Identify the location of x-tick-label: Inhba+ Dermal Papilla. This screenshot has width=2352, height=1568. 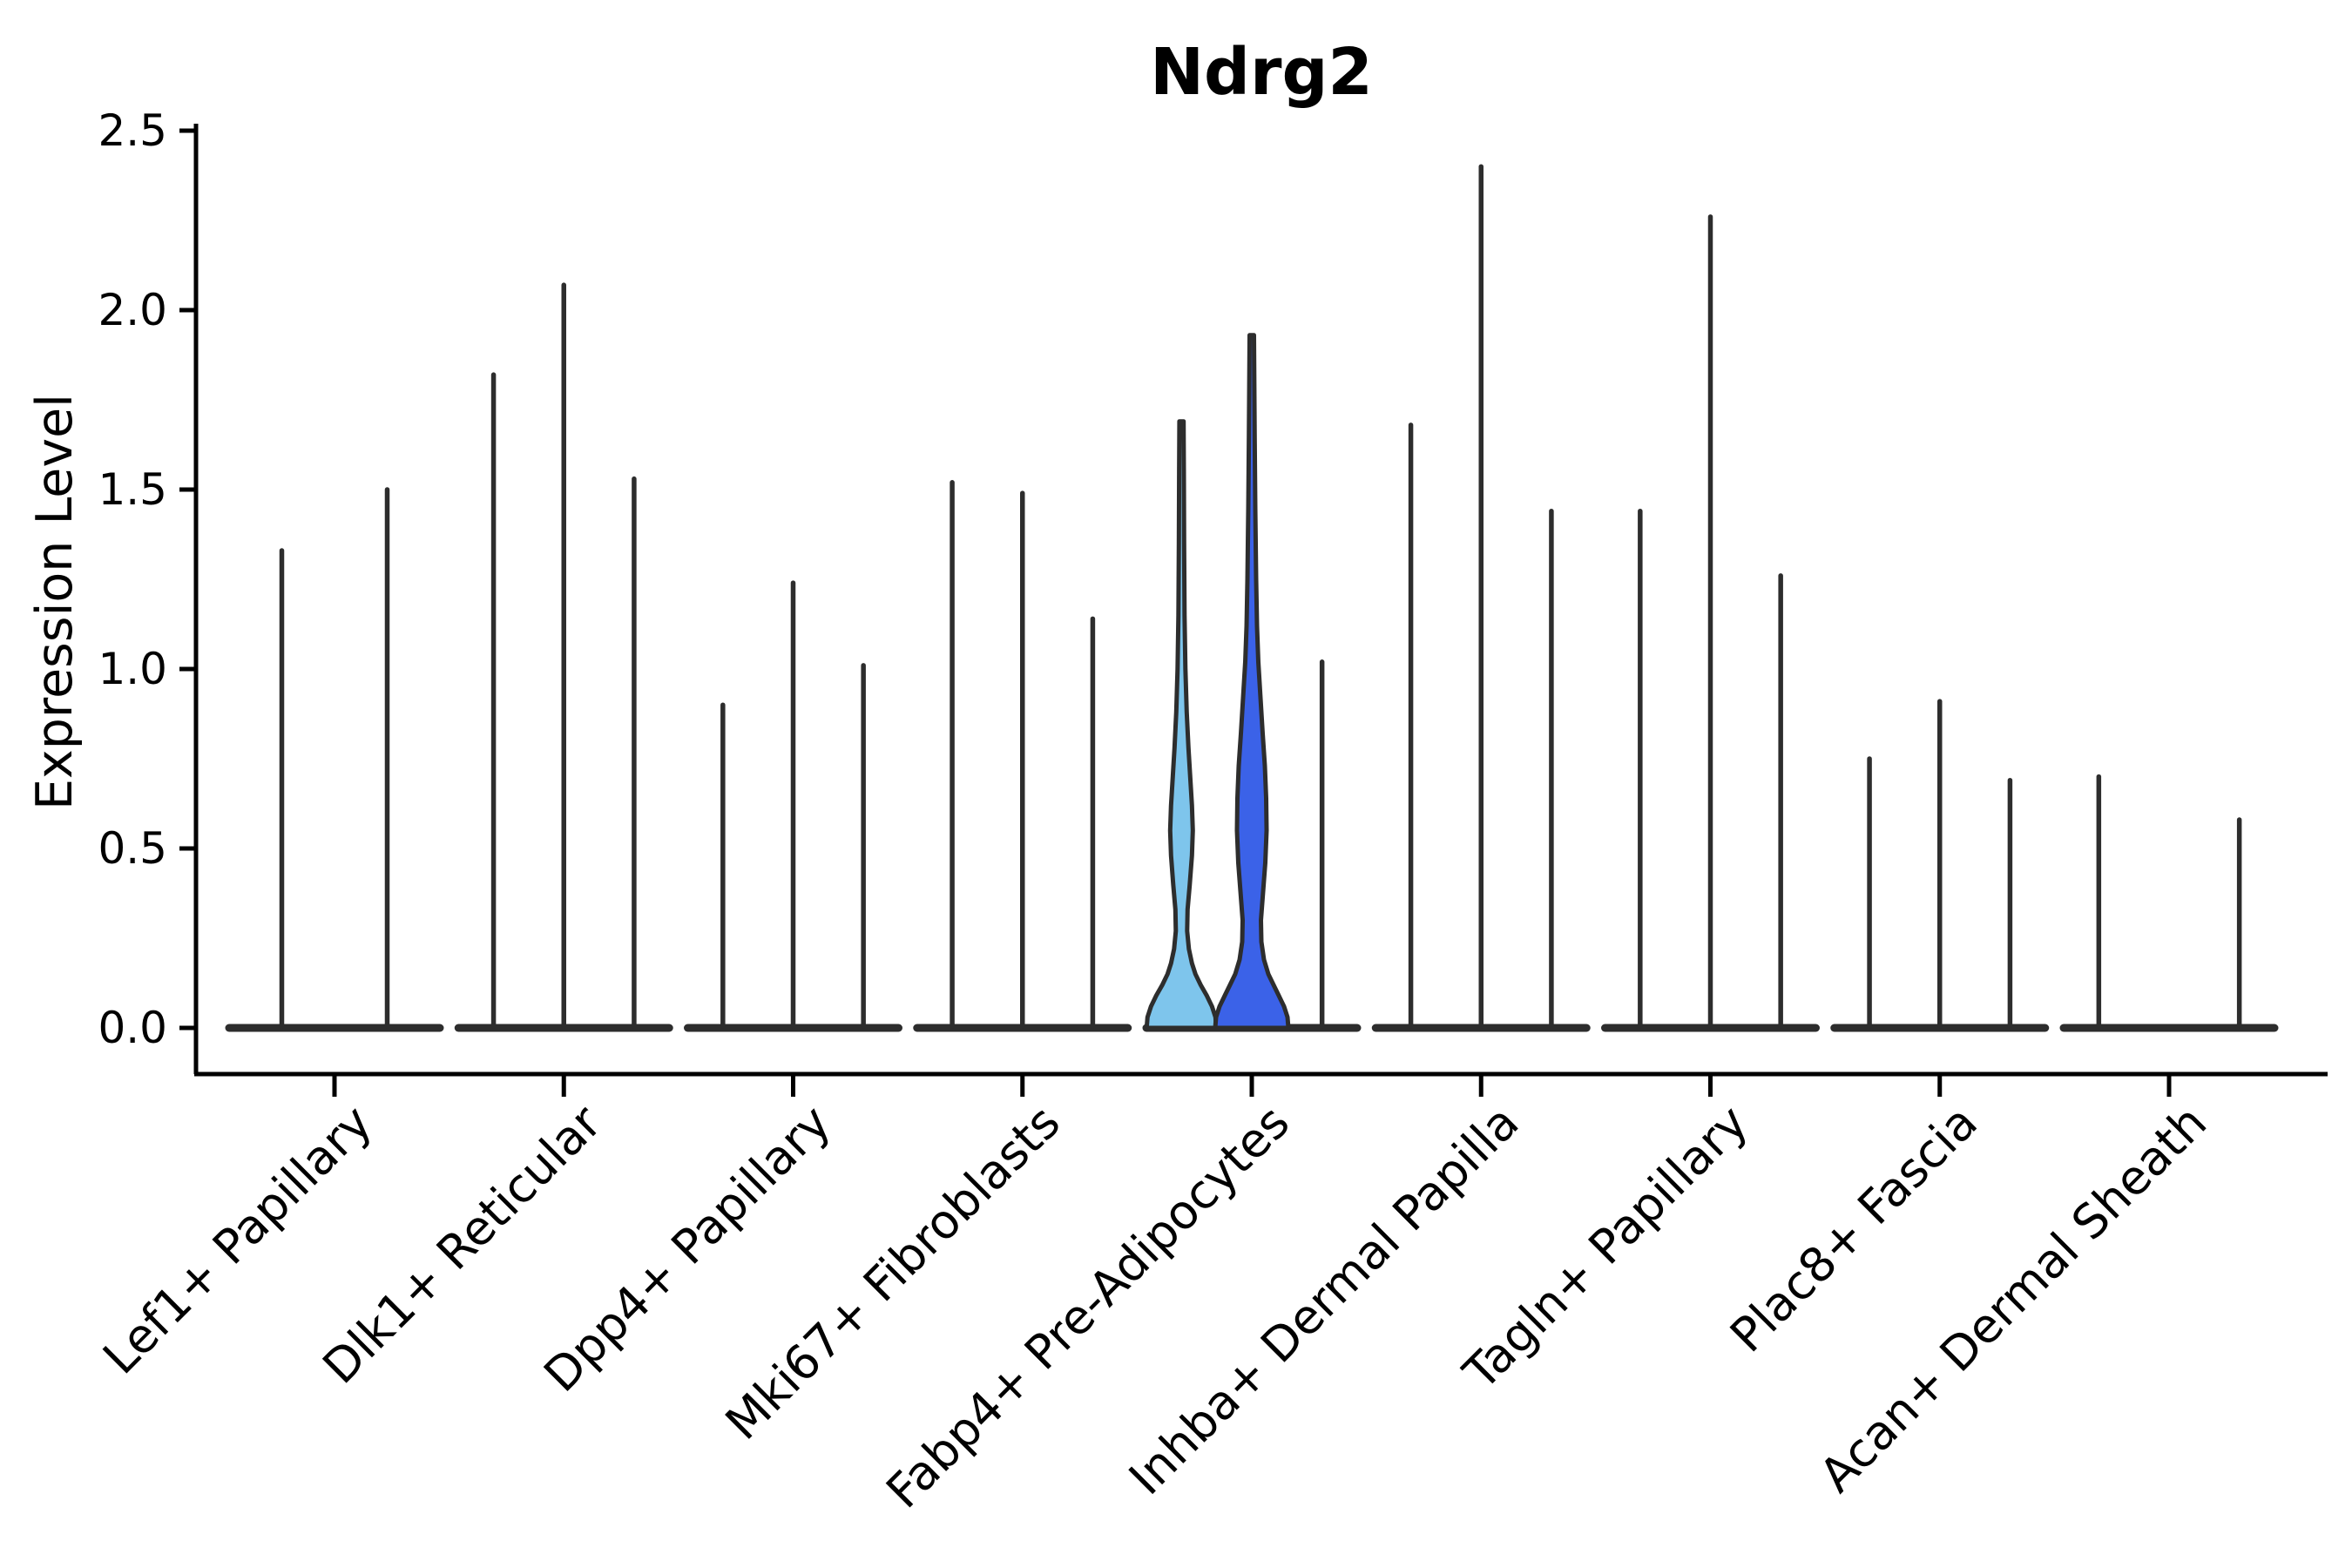
(1324, 1300).